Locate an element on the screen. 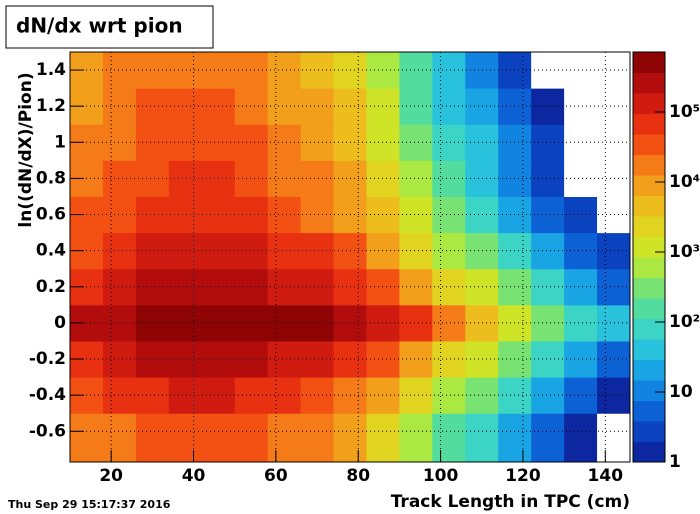 This screenshot has height=514, width=700. z-tick-label: 10⁵ is located at coordinates (684, 112).